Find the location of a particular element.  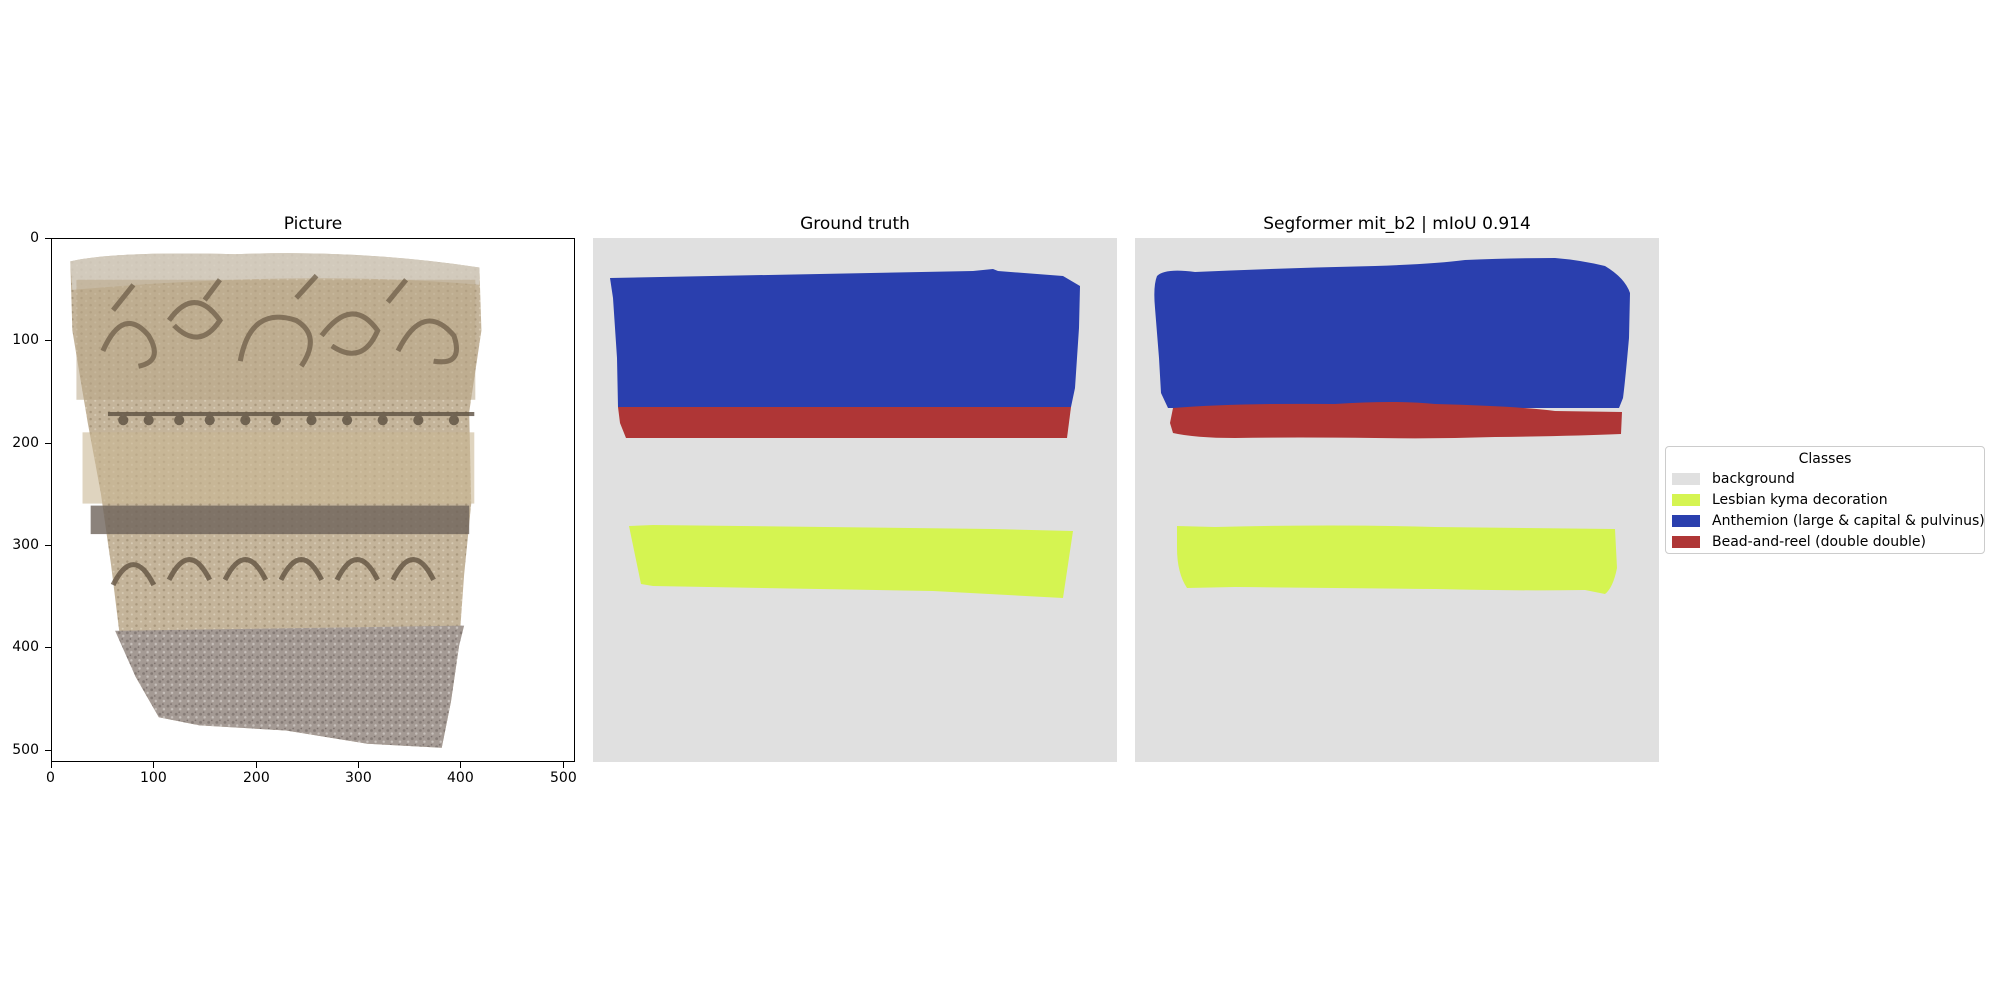

y-tick-label: 100 is located at coordinates (25, 340).